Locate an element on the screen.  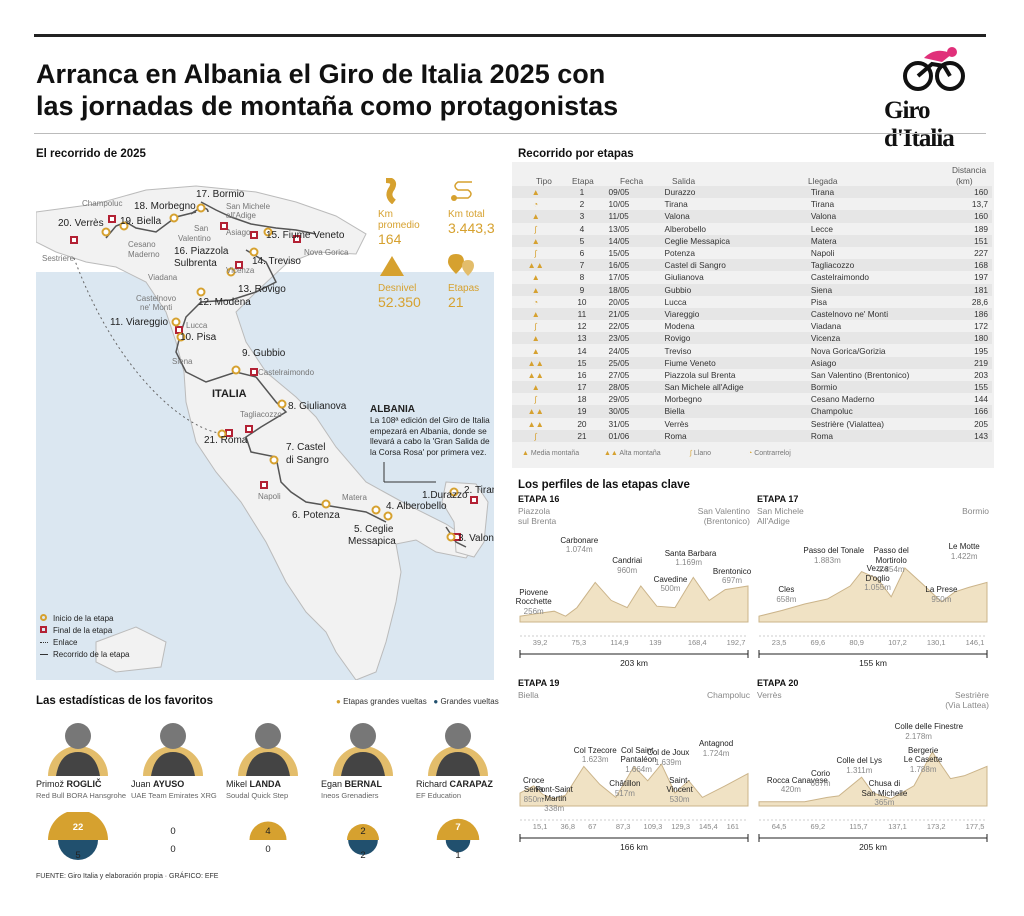
km-tick: 146,1 is located at coordinates (975, 642).